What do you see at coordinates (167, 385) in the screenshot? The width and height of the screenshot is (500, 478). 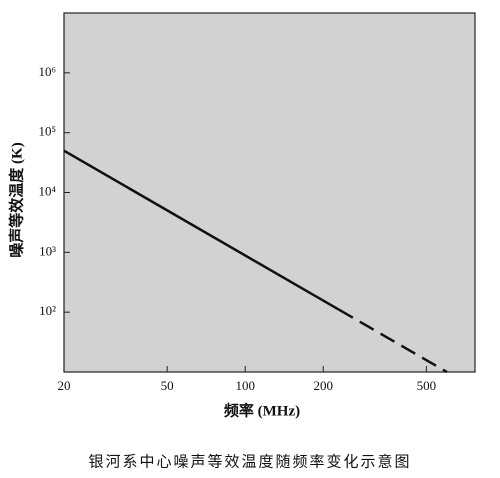 I see `x-tick-label: 50` at bounding box center [167, 385].